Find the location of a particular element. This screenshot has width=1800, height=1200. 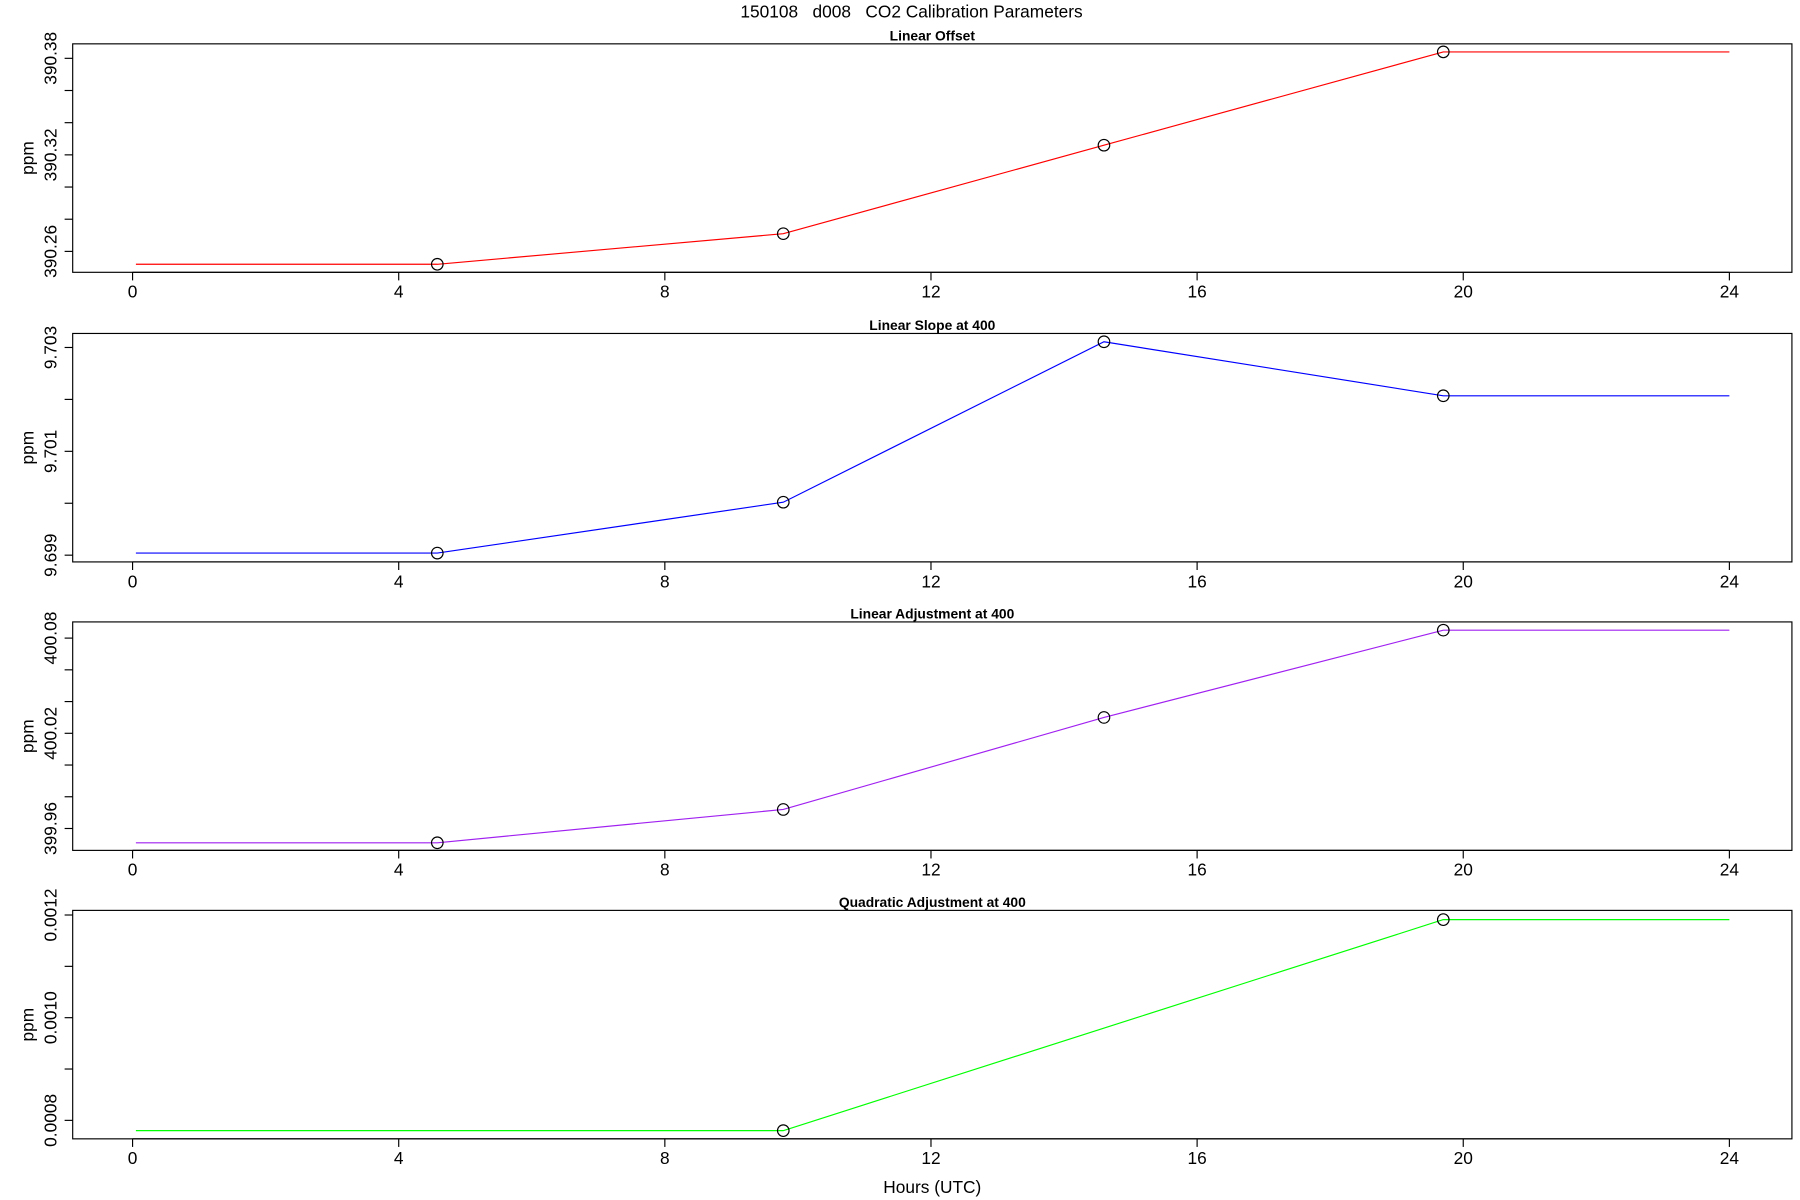

y-tick-label: 390.38 is located at coordinates (50, 58).